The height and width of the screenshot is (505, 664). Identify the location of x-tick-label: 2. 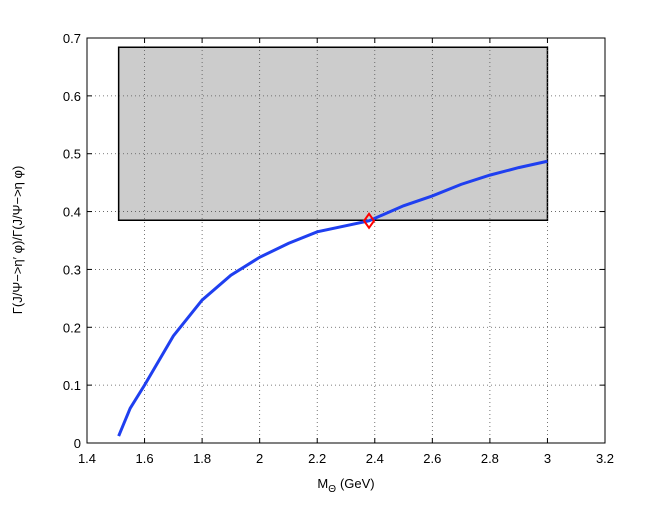
(259, 458).